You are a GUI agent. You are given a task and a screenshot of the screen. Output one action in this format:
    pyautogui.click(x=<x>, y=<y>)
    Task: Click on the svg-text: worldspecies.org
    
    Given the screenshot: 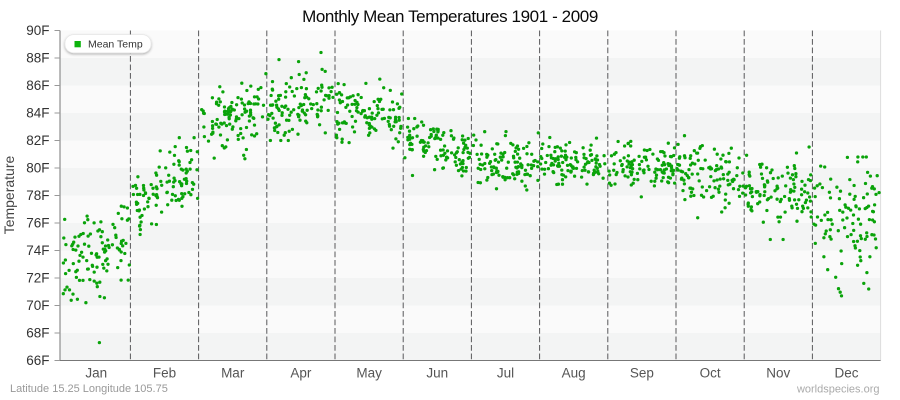 What is the action you would take?
    pyautogui.click(x=838, y=390)
    